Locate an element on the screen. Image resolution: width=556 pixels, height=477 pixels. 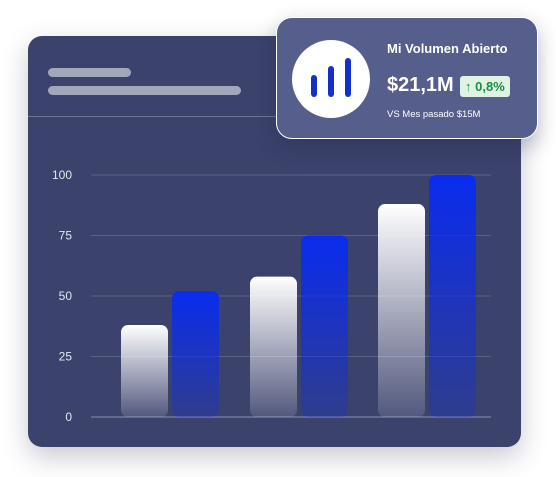
change-badge: ↑ 0,8% is located at coordinates (485, 86).